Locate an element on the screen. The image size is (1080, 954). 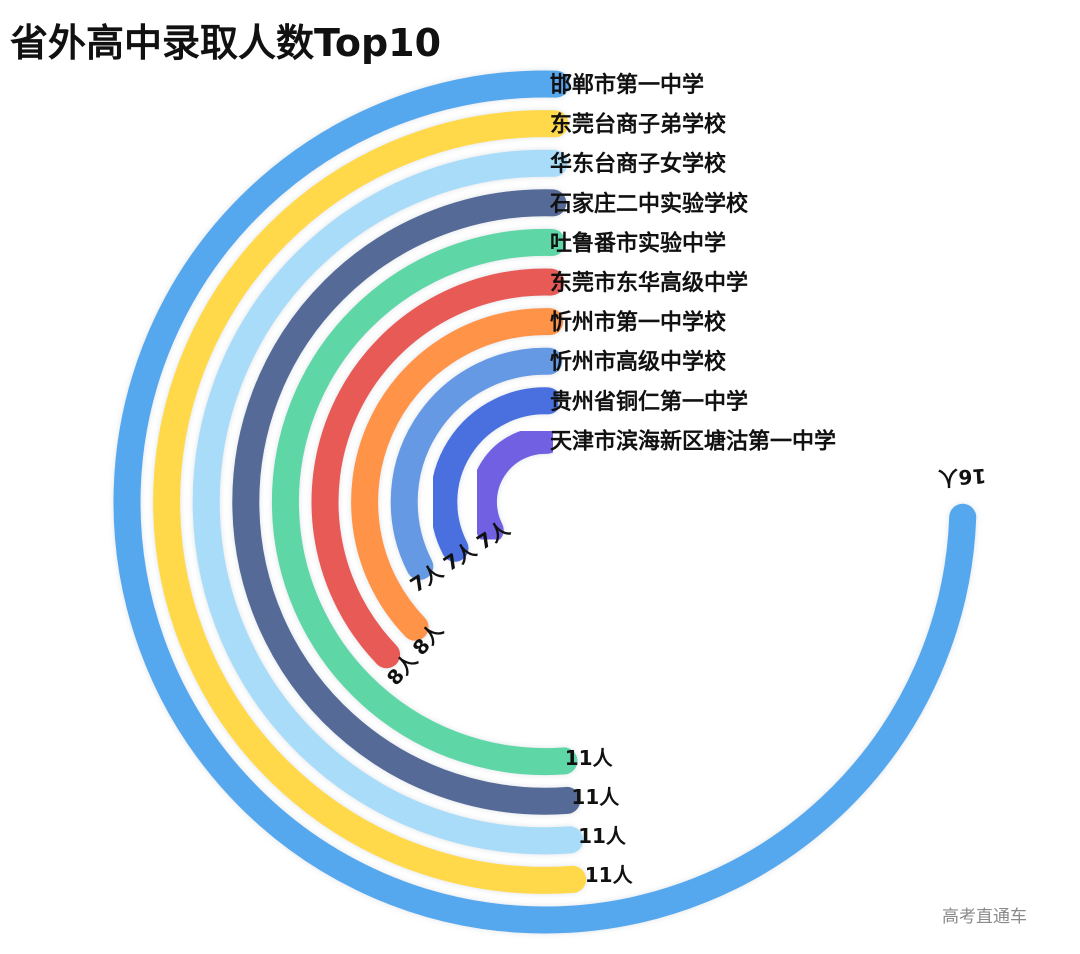
value-label: 16人 is located at coordinates (962, 477).